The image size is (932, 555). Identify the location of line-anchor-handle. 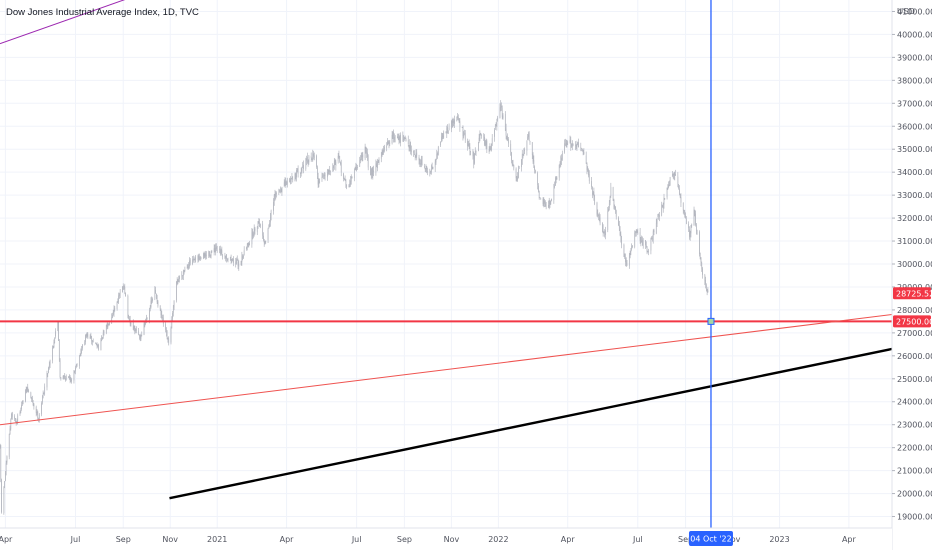
(711, 321).